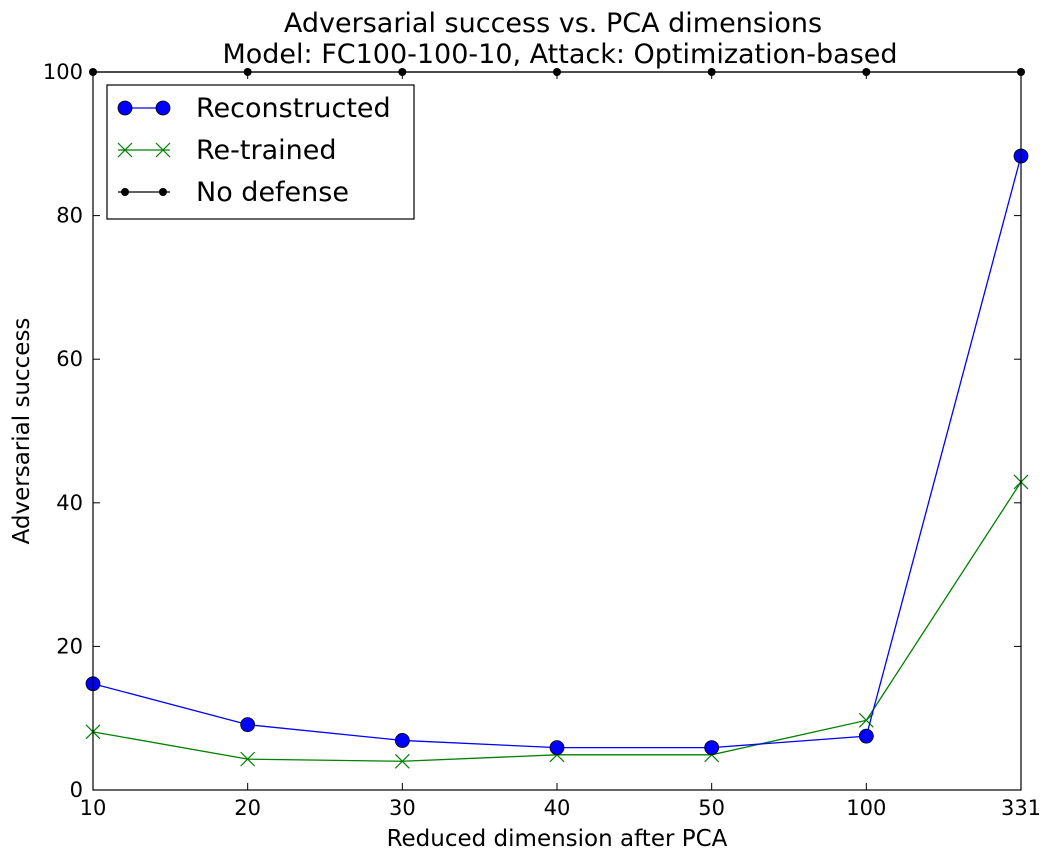  I want to click on y-tick-label: 40, so click(69, 503).